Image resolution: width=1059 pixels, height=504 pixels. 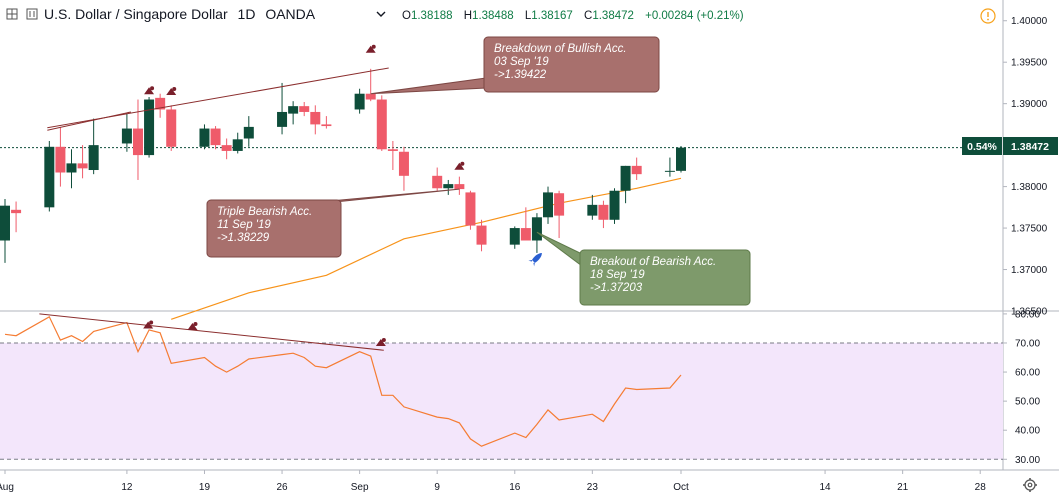 What do you see at coordinates (560, 49) in the screenshot?
I see `callout-text-line: Breakdown of Bullish Acc.` at bounding box center [560, 49].